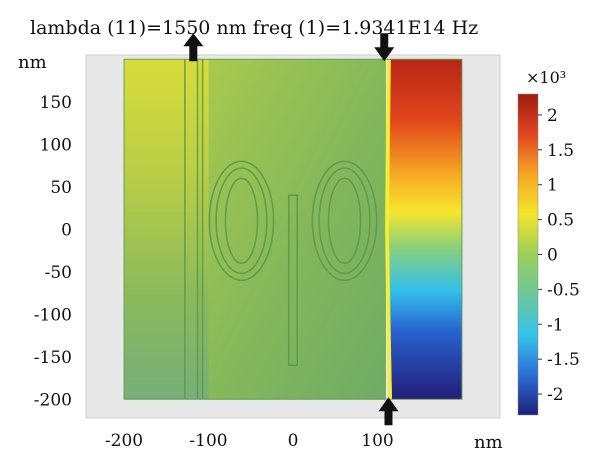 Image resolution: width=600 pixels, height=472 pixels. I want to click on colorbar-tick-label: -1.5, so click(563, 360).